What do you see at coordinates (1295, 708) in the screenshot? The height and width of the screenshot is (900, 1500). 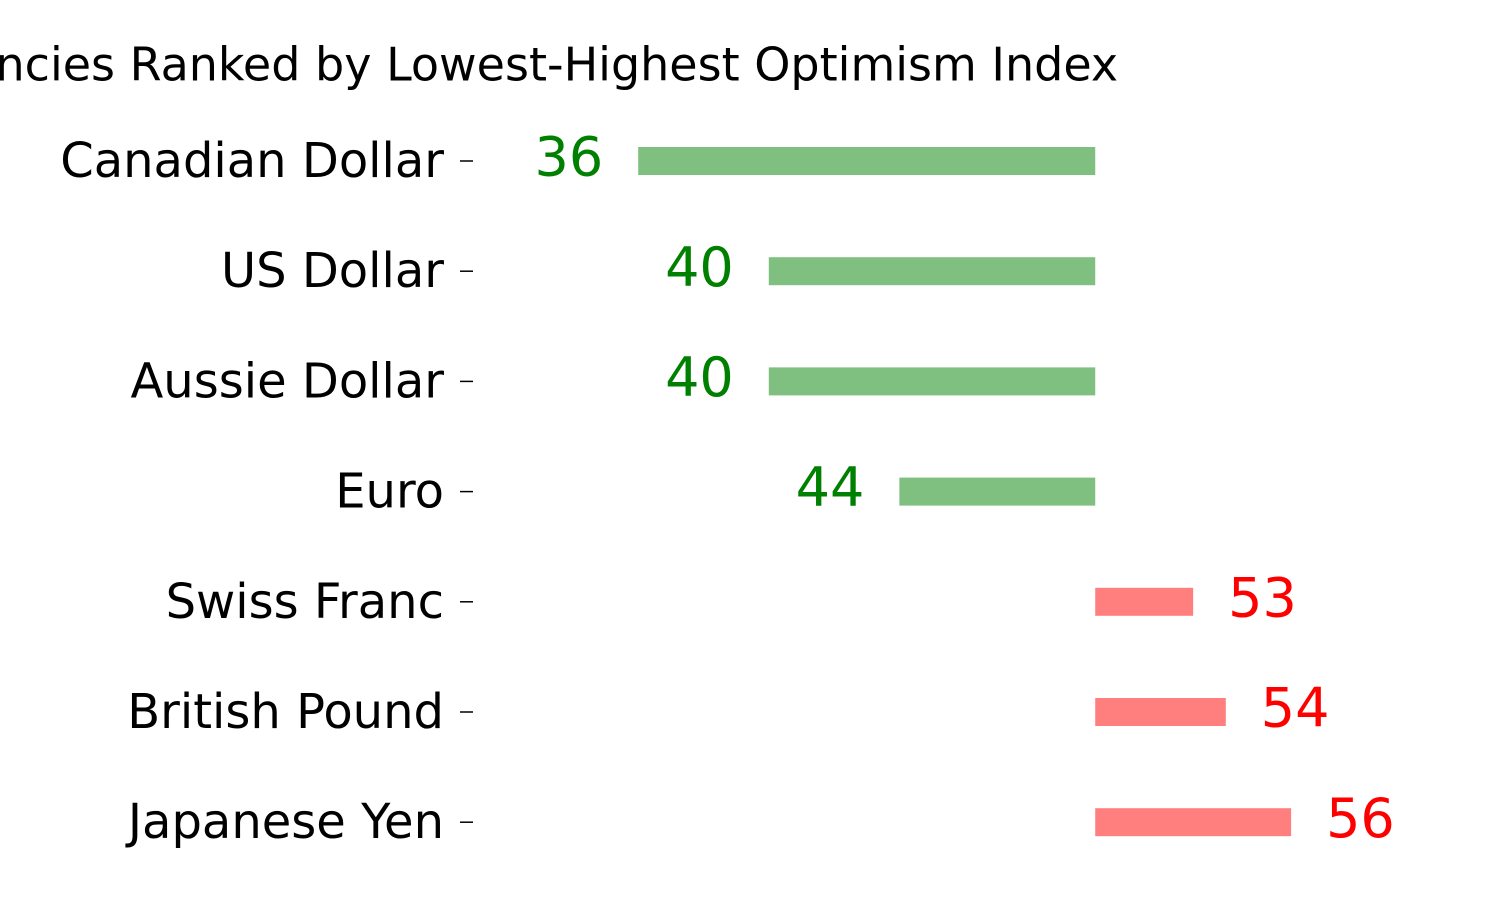 I see `value-label: 54` at bounding box center [1295, 708].